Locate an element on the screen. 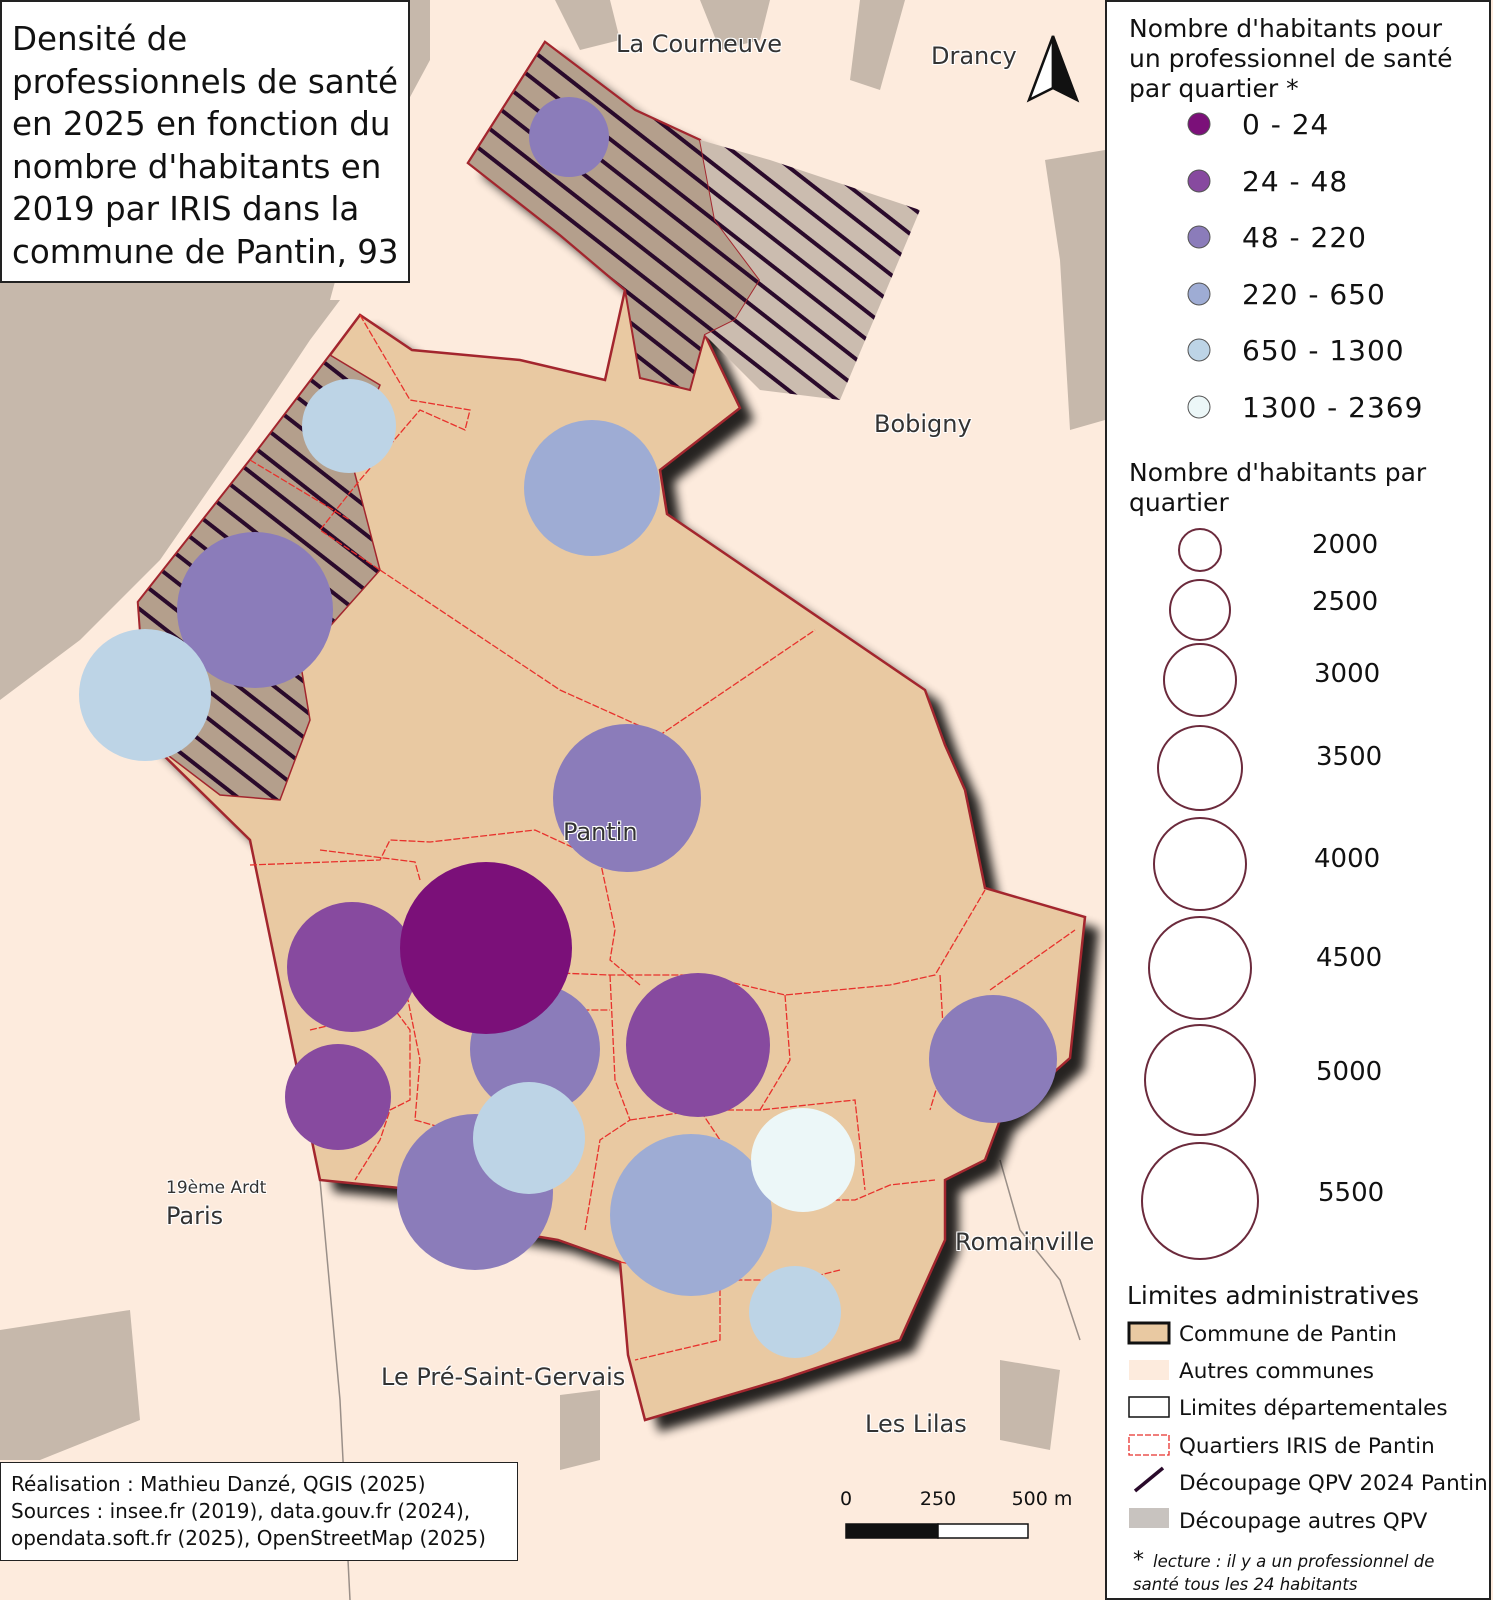 The width and height of the screenshot is (1493, 1600). place-romainville: Romainville is located at coordinates (1025, 1242).